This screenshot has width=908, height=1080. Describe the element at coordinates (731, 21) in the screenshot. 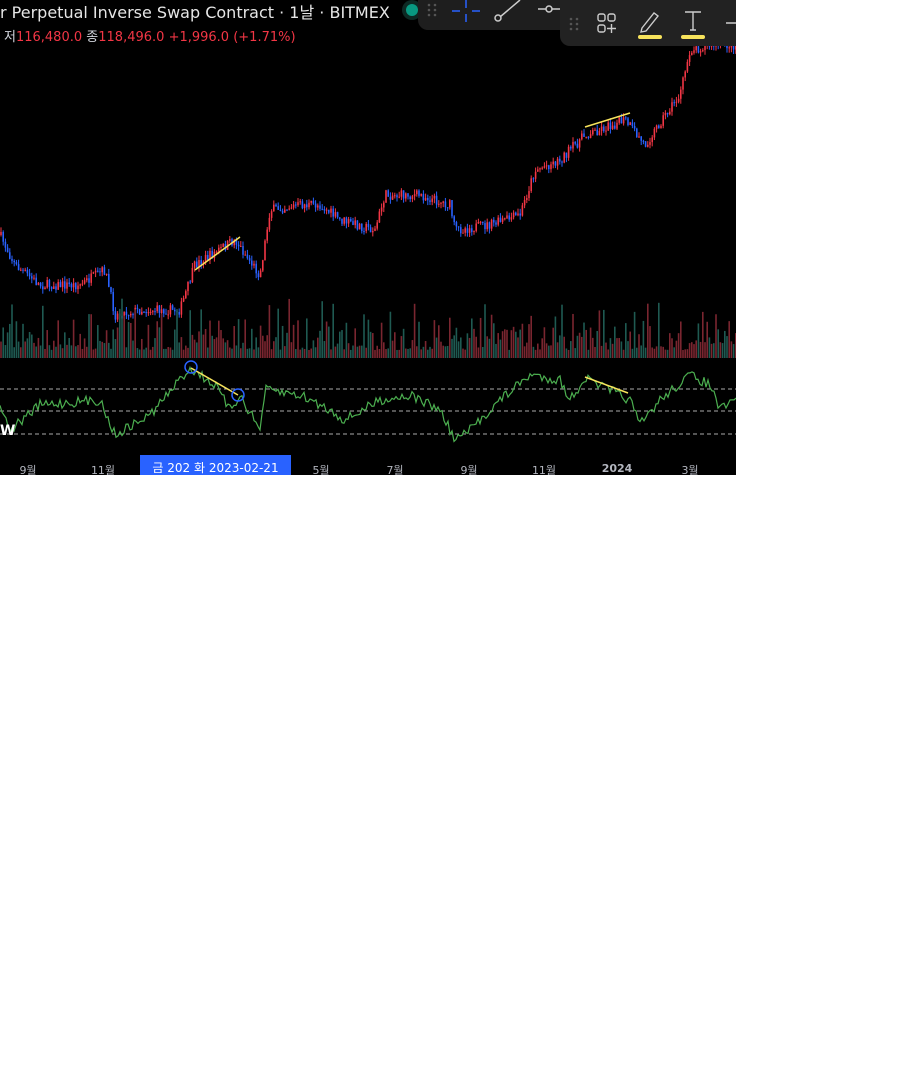

I see `minus-icon` at that location.